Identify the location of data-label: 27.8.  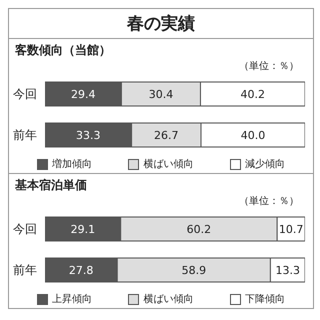
(81, 270).